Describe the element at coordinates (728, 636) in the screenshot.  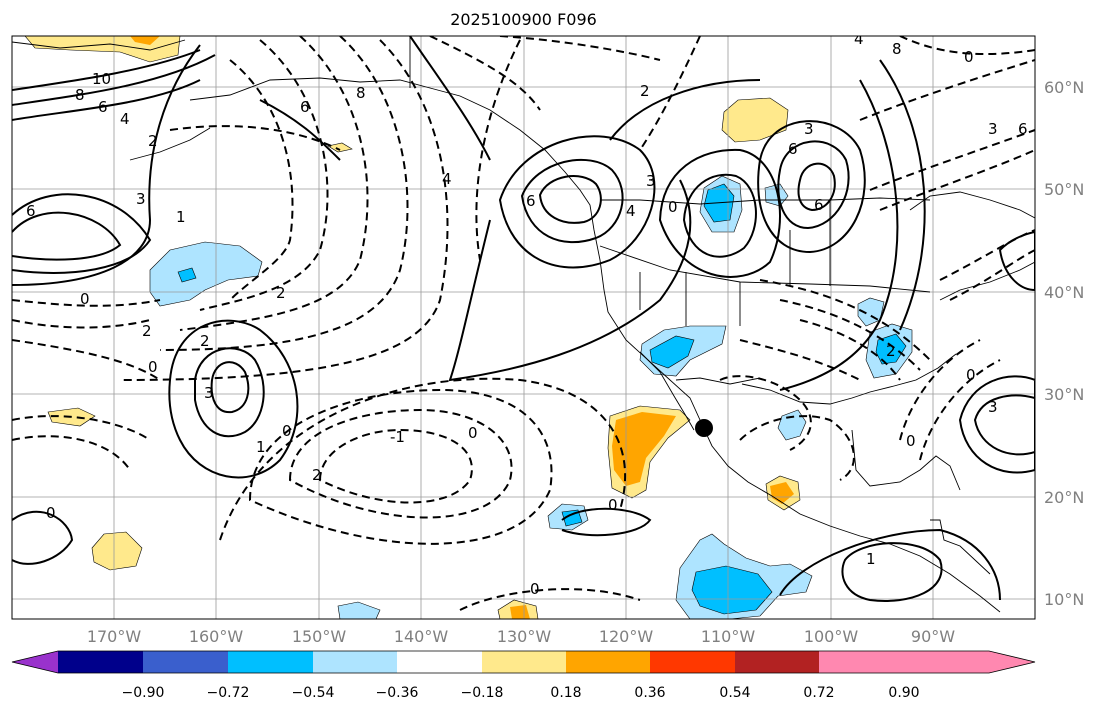
I see `lon-tick-label: 110°W` at that location.